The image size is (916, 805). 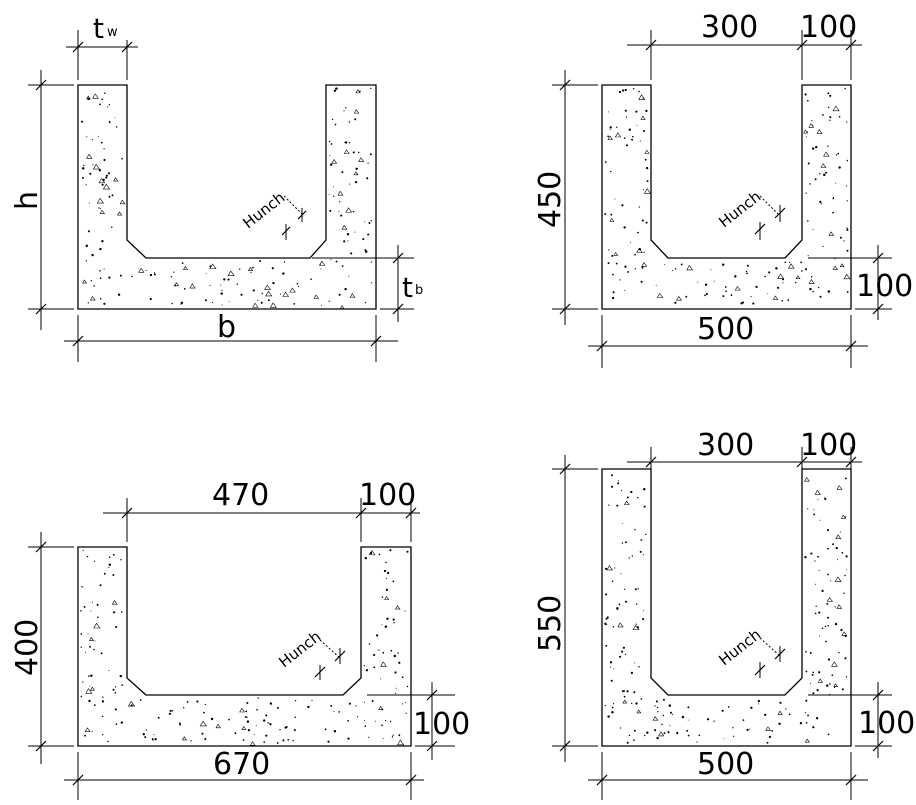 What do you see at coordinates (387, 495) in the screenshot?
I see `wall-label: 100` at bounding box center [387, 495].